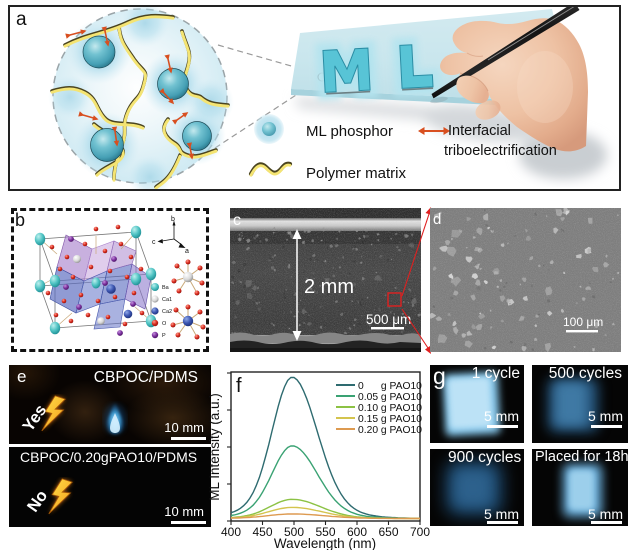  I want to click on svg-text: Wavelength (nm), so click(325, 543).